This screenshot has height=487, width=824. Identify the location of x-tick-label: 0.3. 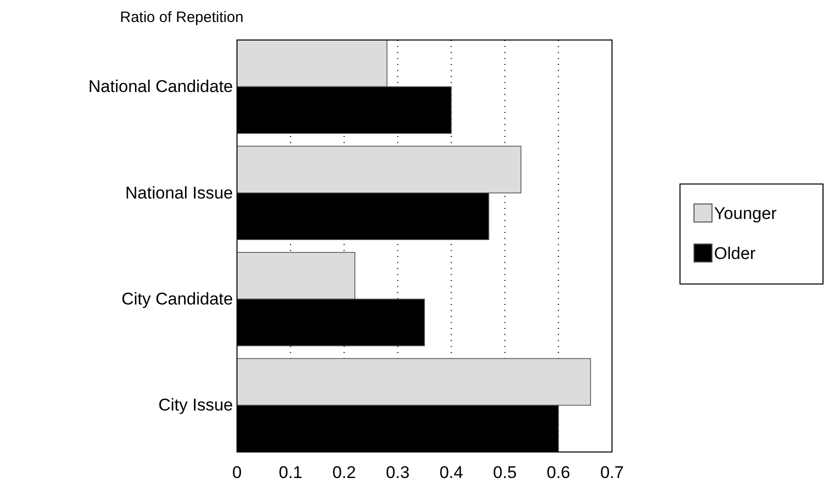
(398, 472).